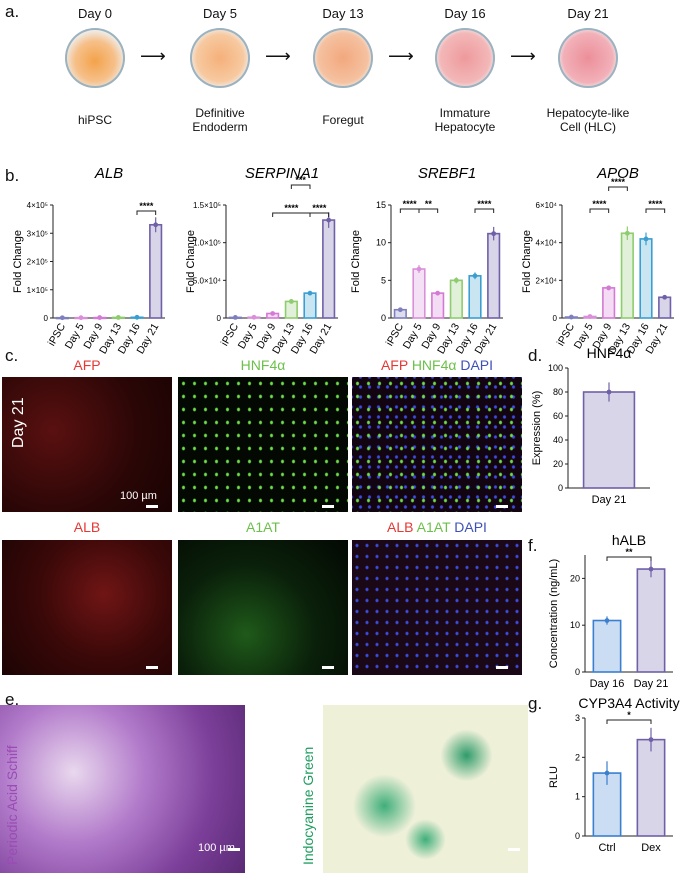  What do you see at coordinates (609, 353) in the screenshot?
I see `chart-title: HNF4α` at bounding box center [609, 353].